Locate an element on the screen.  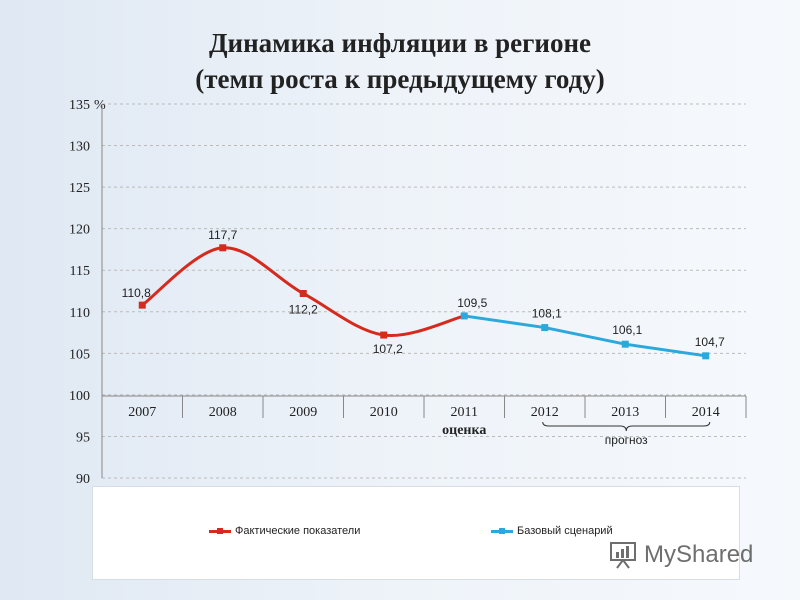
y-tick-label: 105 is located at coordinates (79, 354).